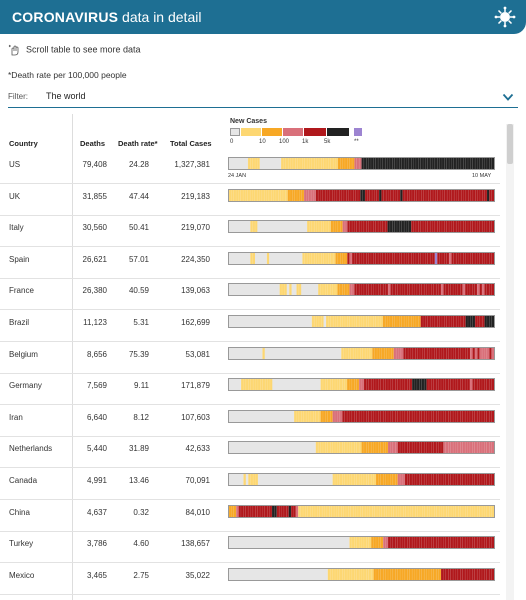 The image size is (526, 600). I want to click on scrollbar-thumb, so click(510, 144).